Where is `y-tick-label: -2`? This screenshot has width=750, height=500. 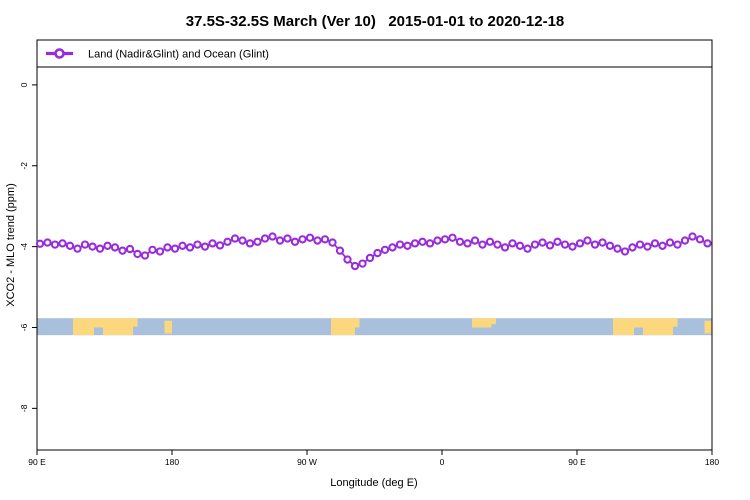 y-tick-label: -2 is located at coordinates (24, 166).